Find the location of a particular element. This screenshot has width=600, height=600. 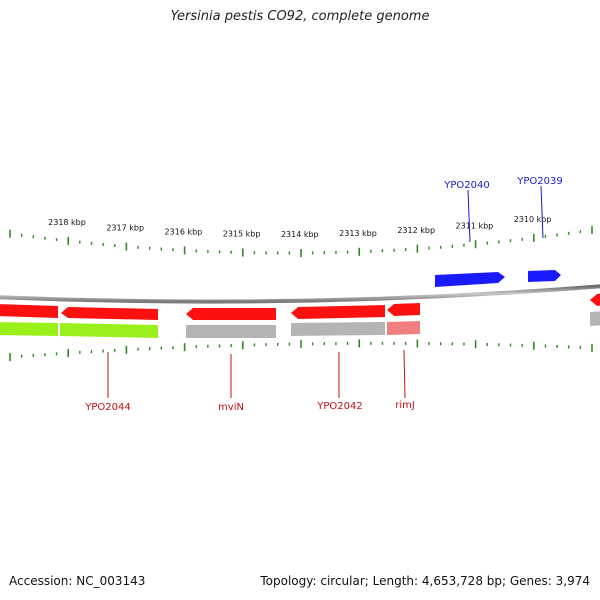

gene-label: YPO2039 is located at coordinates (539, 181).